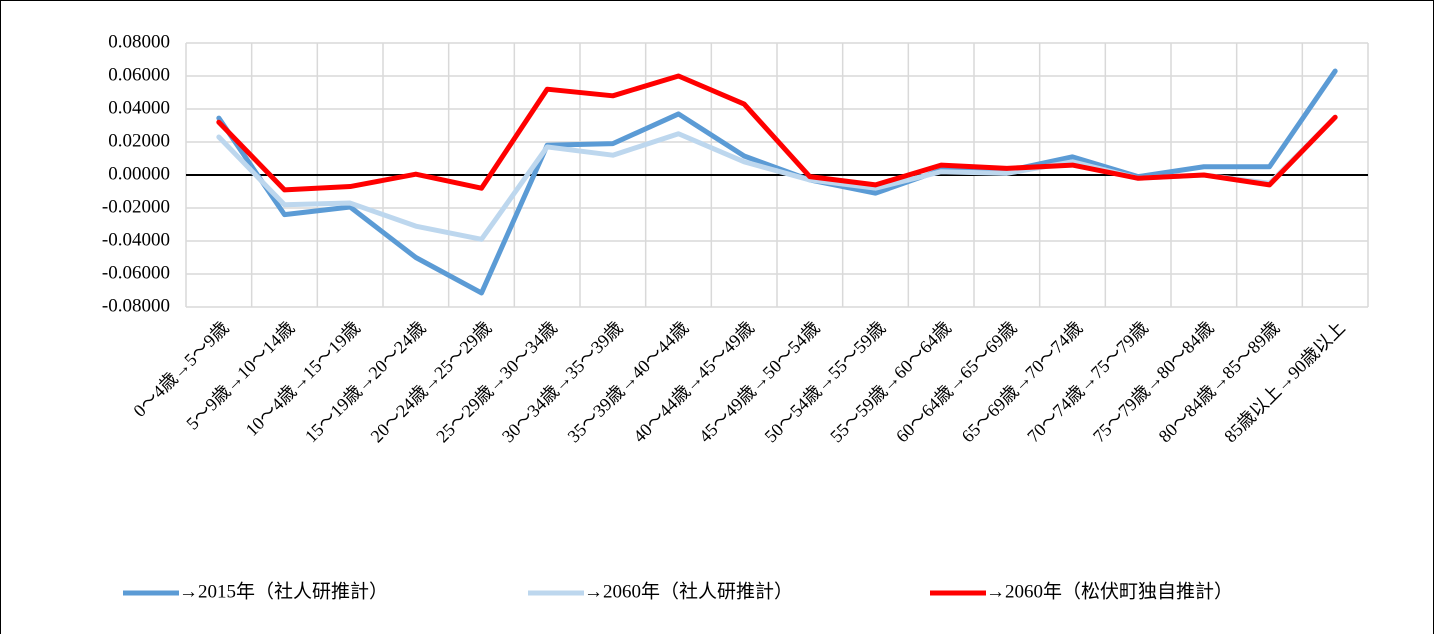 The height and width of the screenshot is (634, 1434). I want to click on y-tick-label: -0.02000, so click(136, 206).